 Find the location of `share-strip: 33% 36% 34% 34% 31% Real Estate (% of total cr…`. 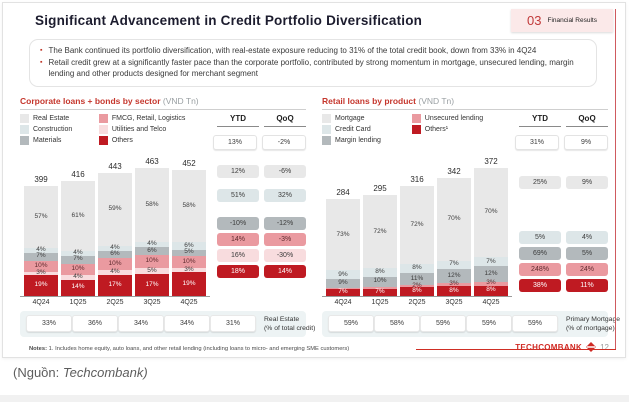

share-strip: 33% 36% 34% 34% 31% Real Estate (% of total cr… is located at coordinates (167, 324).